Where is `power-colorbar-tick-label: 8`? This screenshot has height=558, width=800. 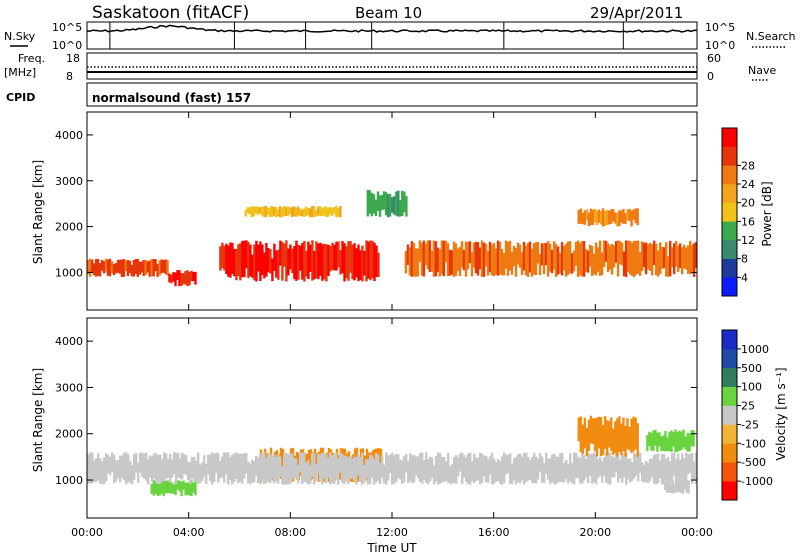 power-colorbar-tick-label: 8 is located at coordinates (744, 259).